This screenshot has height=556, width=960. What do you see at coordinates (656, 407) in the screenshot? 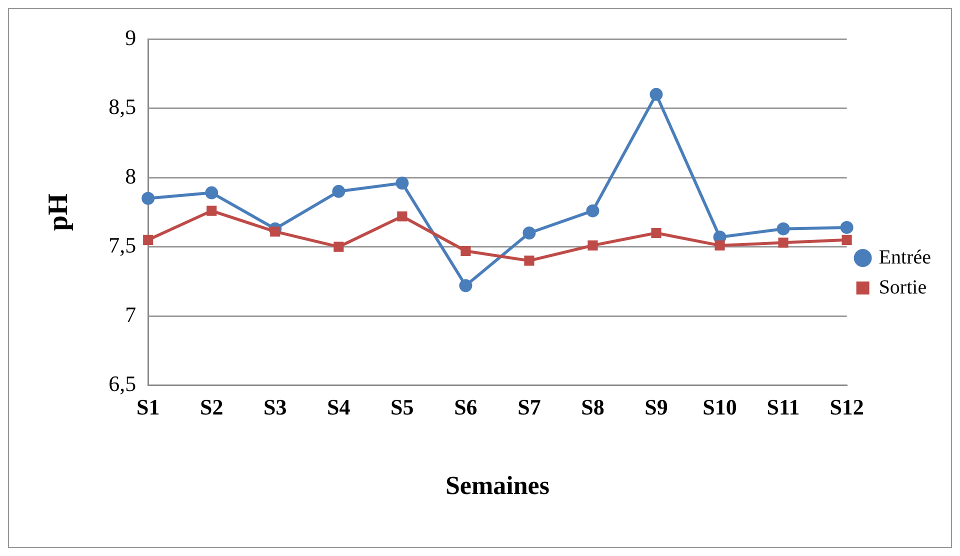
I see `x-tick-label: S9` at bounding box center [656, 407].